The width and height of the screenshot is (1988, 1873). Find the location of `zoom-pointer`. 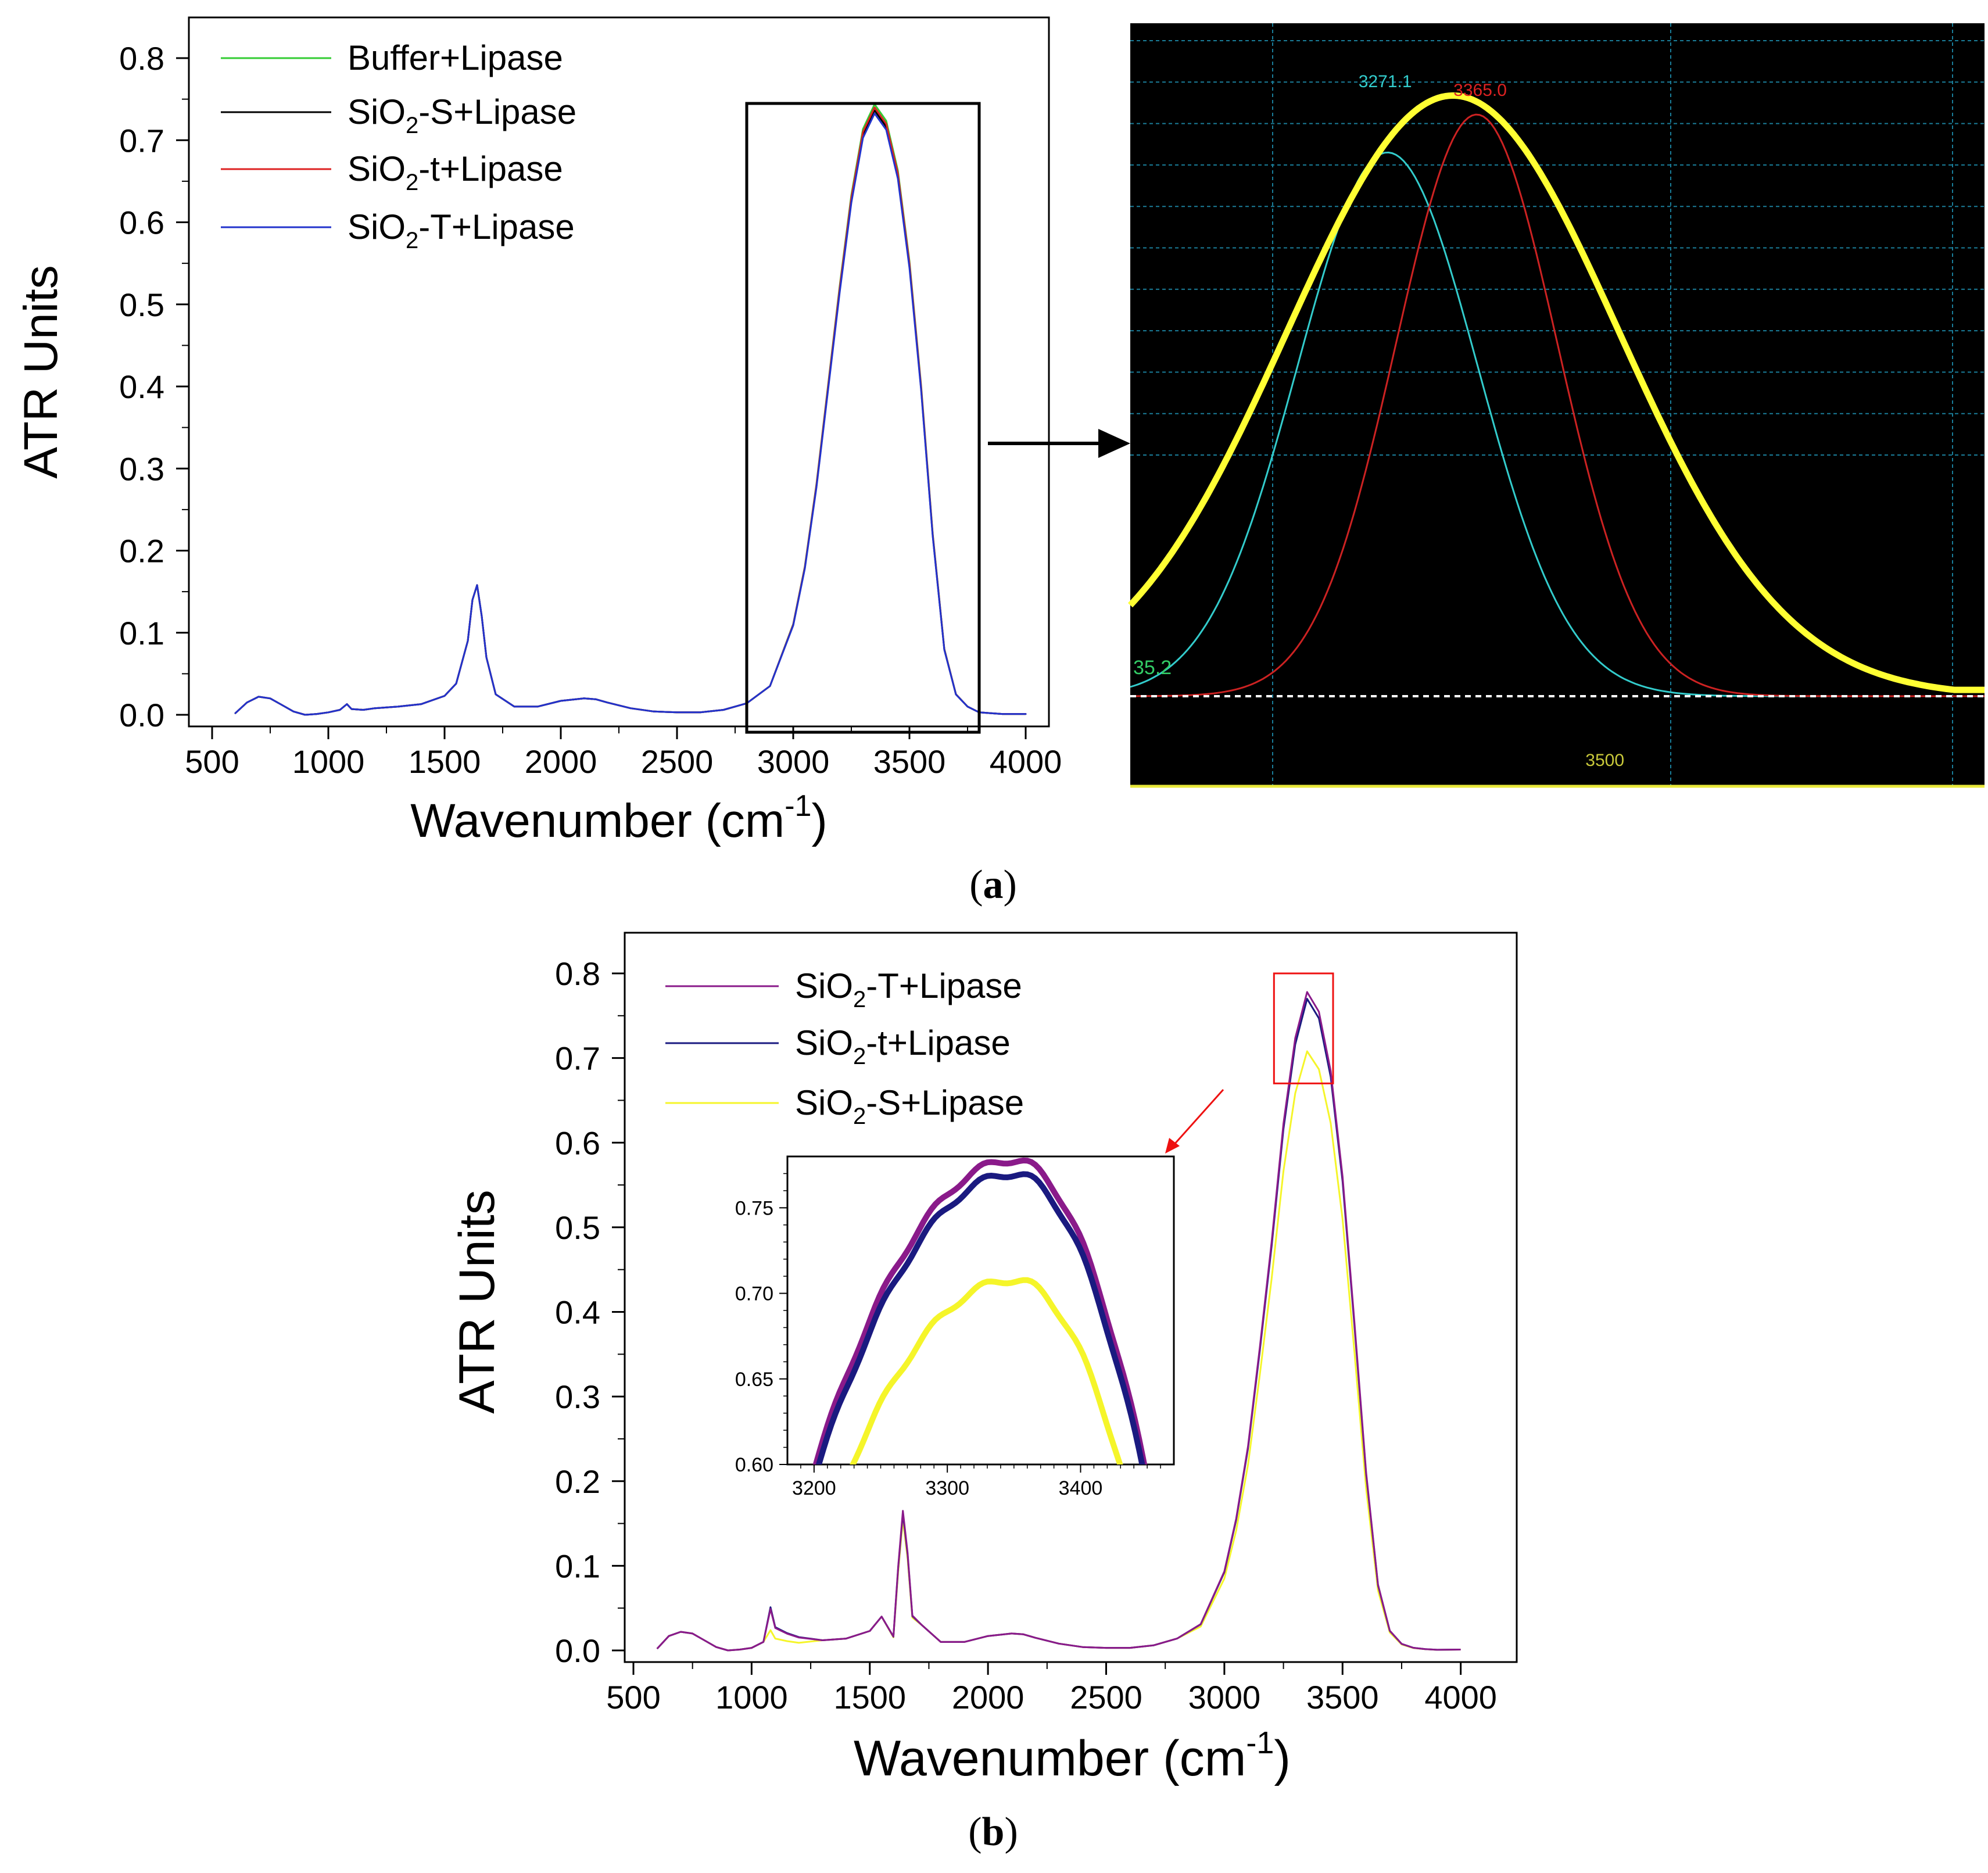

zoom-pointer is located at coordinates (1194, 1121).